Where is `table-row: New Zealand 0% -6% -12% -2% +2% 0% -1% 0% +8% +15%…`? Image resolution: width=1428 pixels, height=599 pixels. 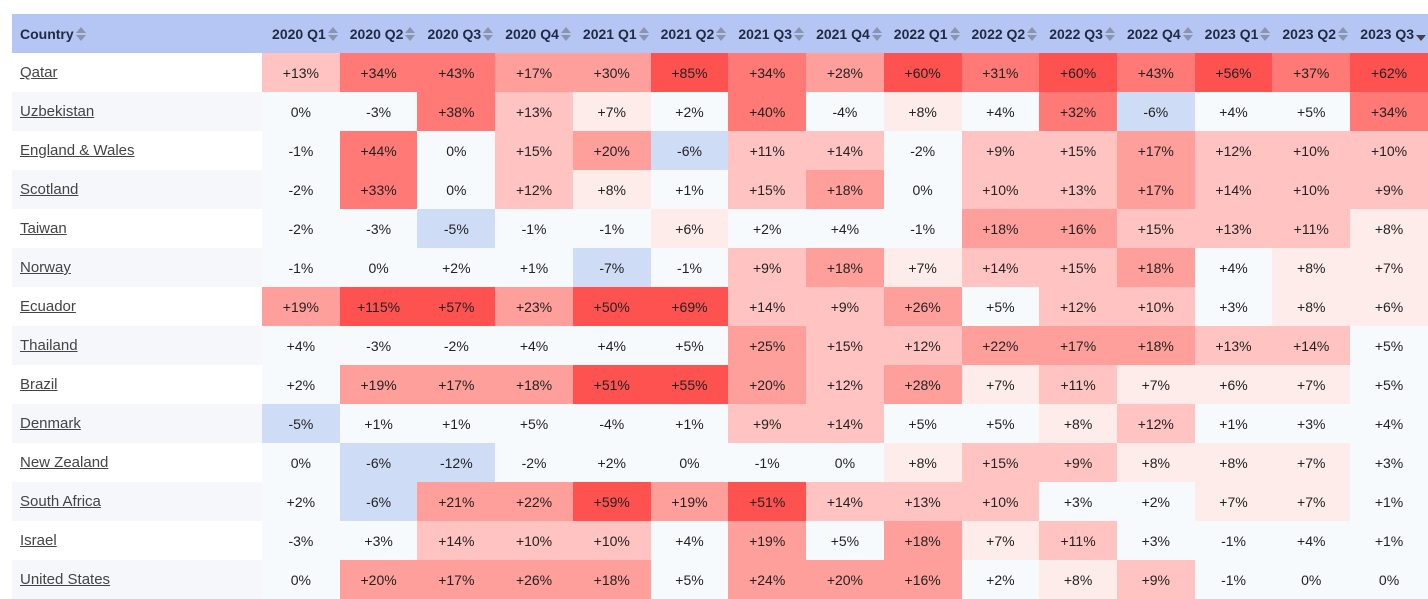 table-row: New Zealand 0% -6% -12% -2% +2% 0% -1% 0% +8% +15%… is located at coordinates (720, 462).